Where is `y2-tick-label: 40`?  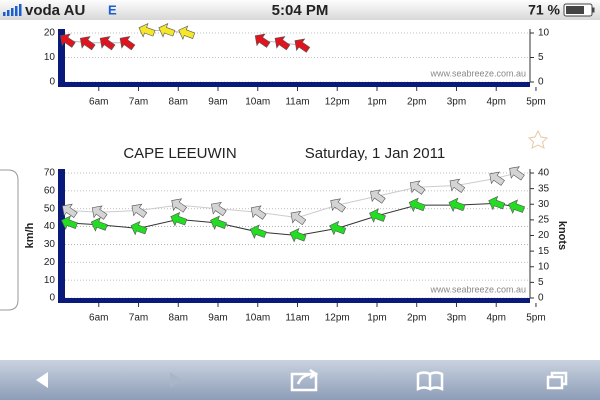 y2-tick-label: 40 is located at coordinates (544, 173).